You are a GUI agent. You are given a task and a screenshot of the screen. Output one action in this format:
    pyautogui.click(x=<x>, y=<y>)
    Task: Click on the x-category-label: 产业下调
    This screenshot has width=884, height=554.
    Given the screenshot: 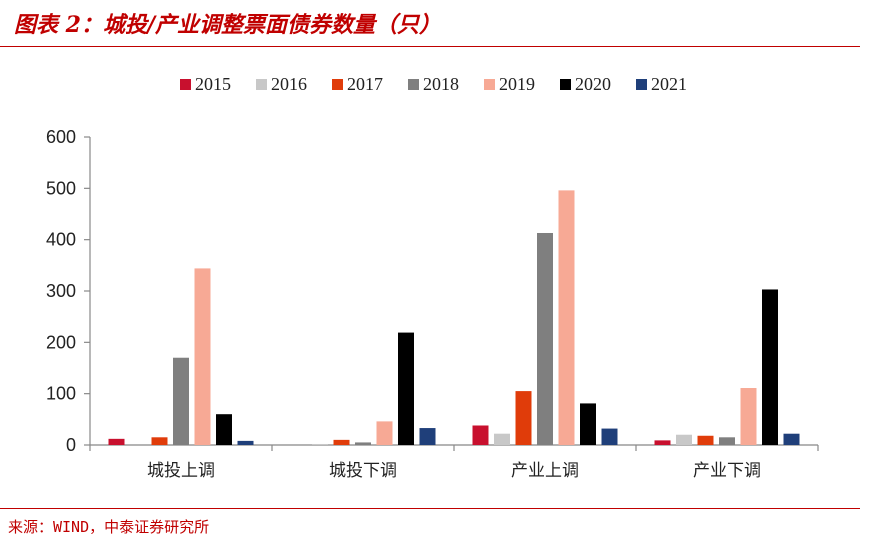 What is the action you would take?
    pyautogui.click(x=727, y=471)
    